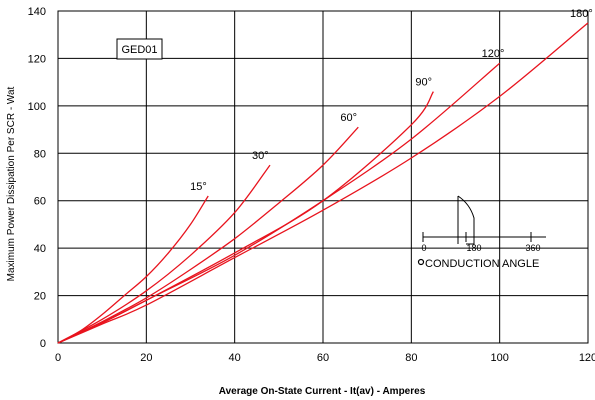  Describe the element at coordinates (146, 358) in the screenshot. I see `x-tick-label: 20` at that location.